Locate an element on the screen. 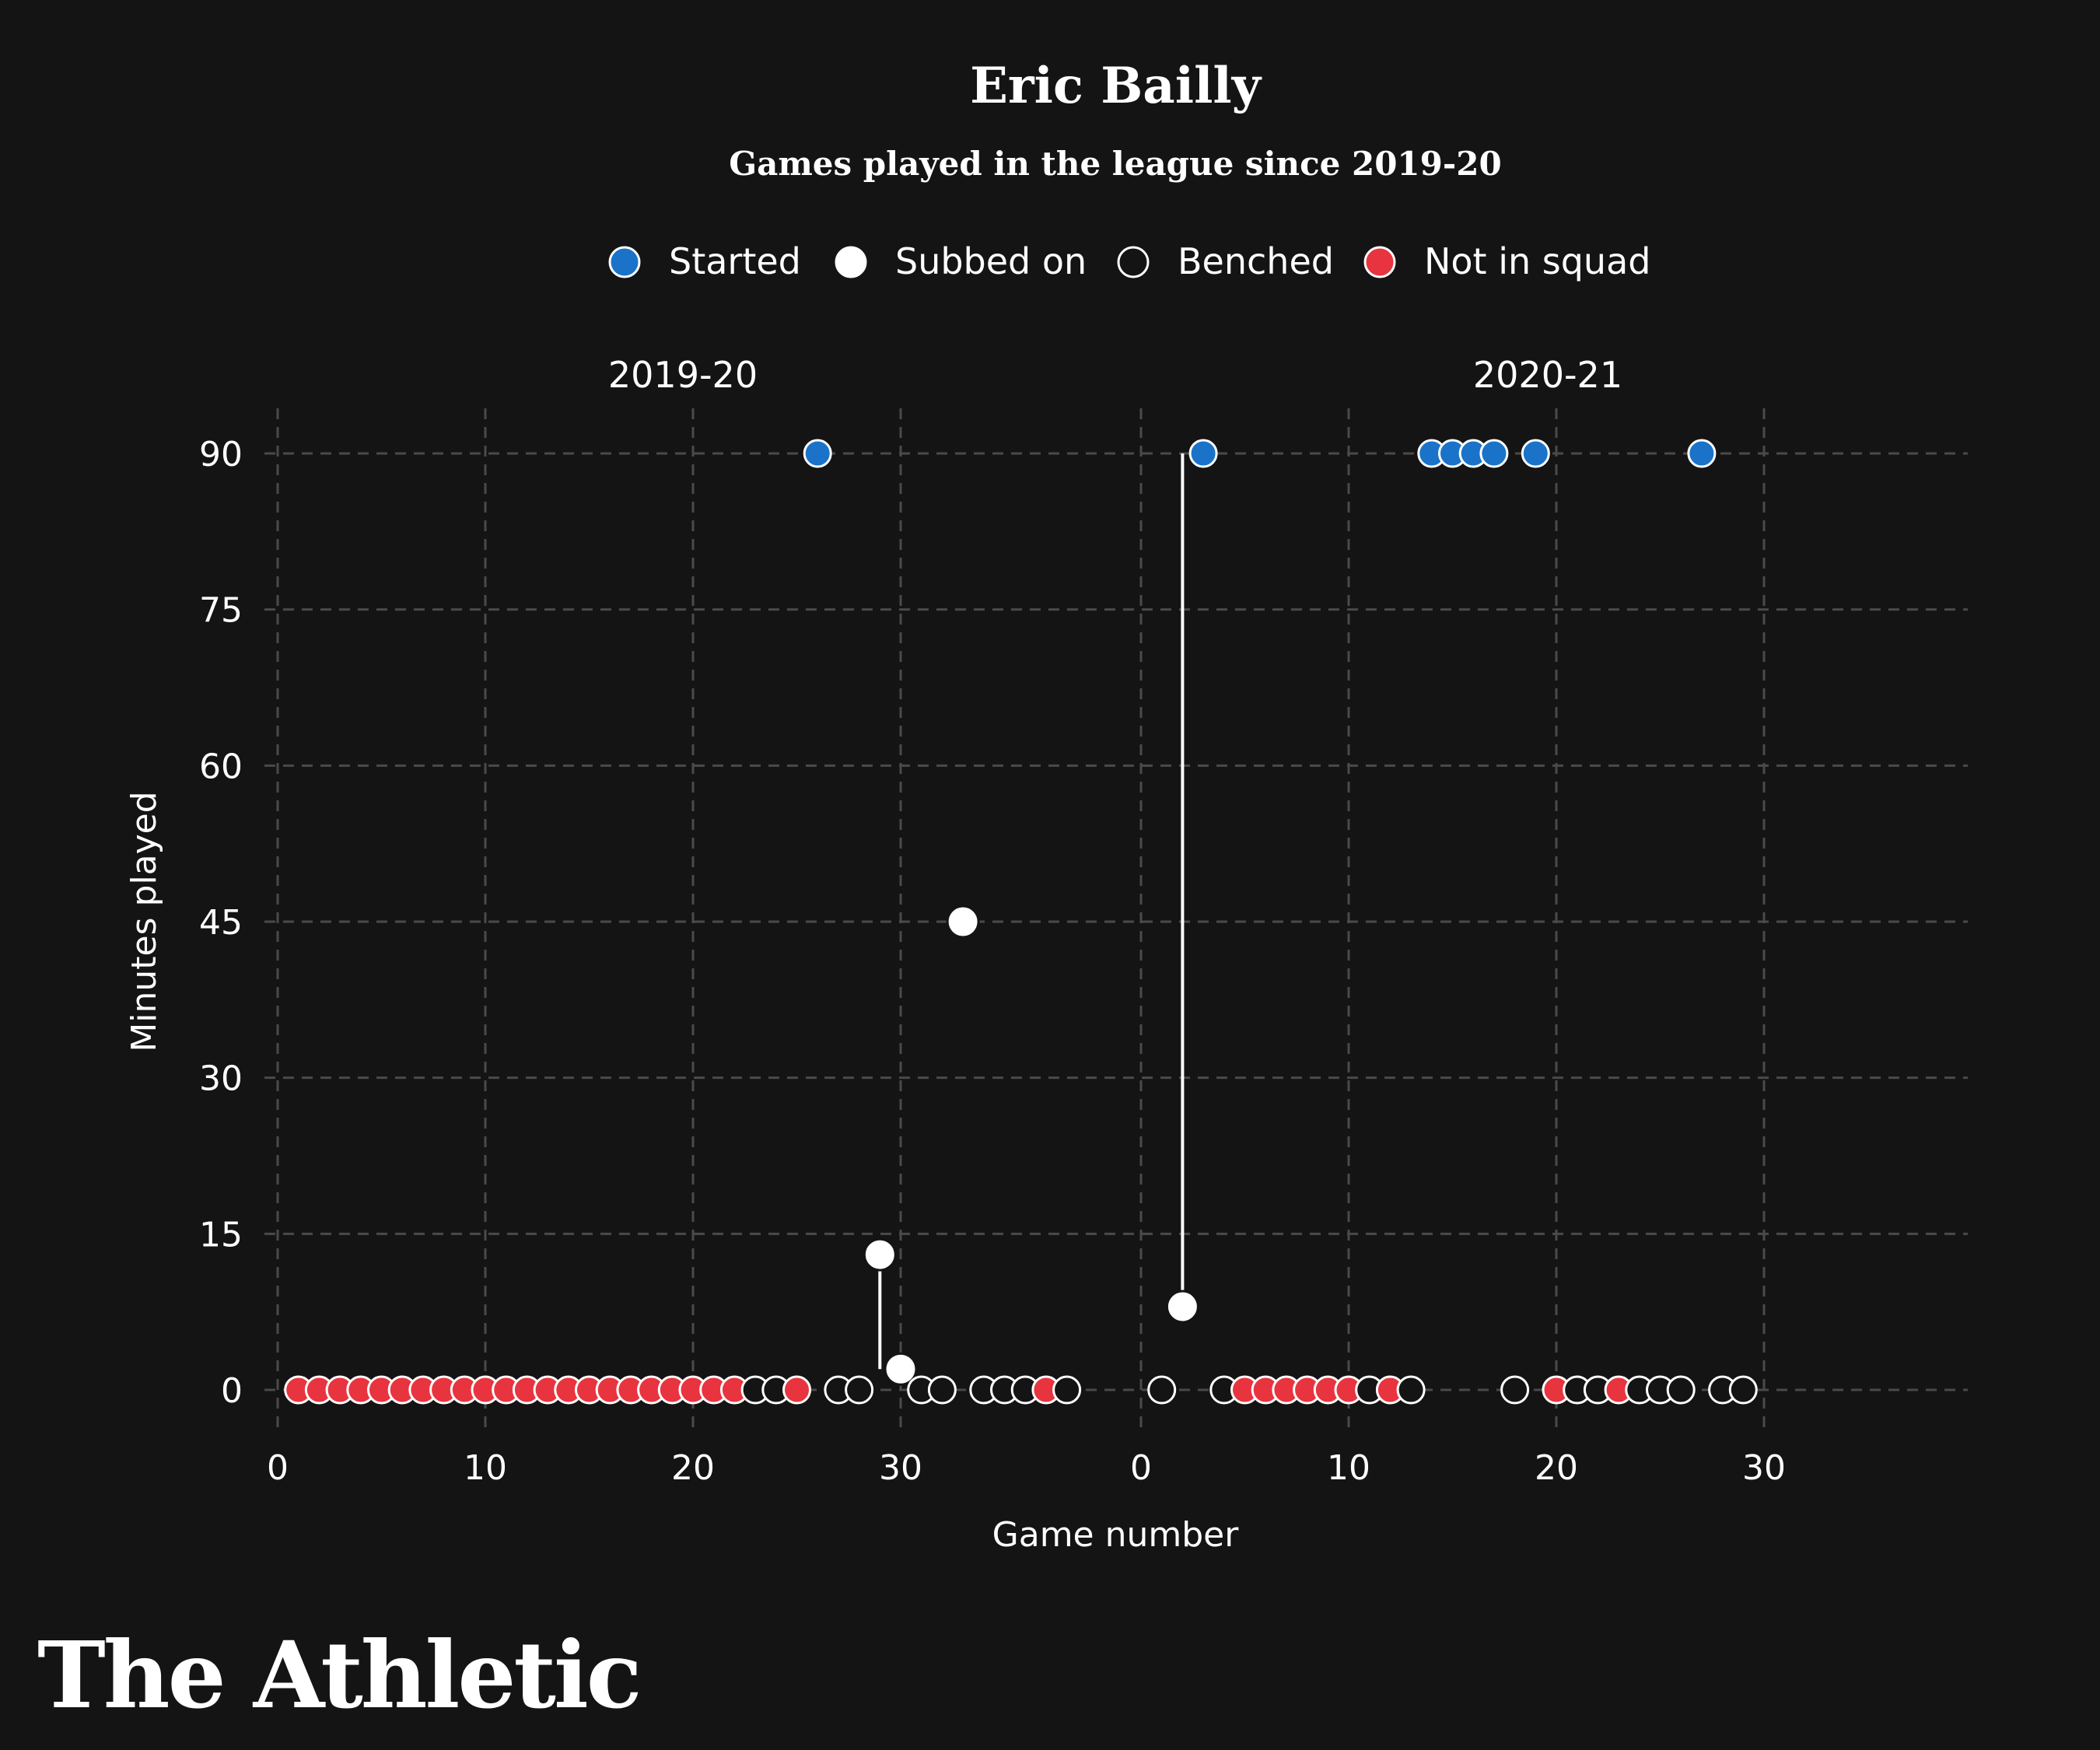  legend-label-not-in-squad: Not in squad is located at coordinates (1537, 261).